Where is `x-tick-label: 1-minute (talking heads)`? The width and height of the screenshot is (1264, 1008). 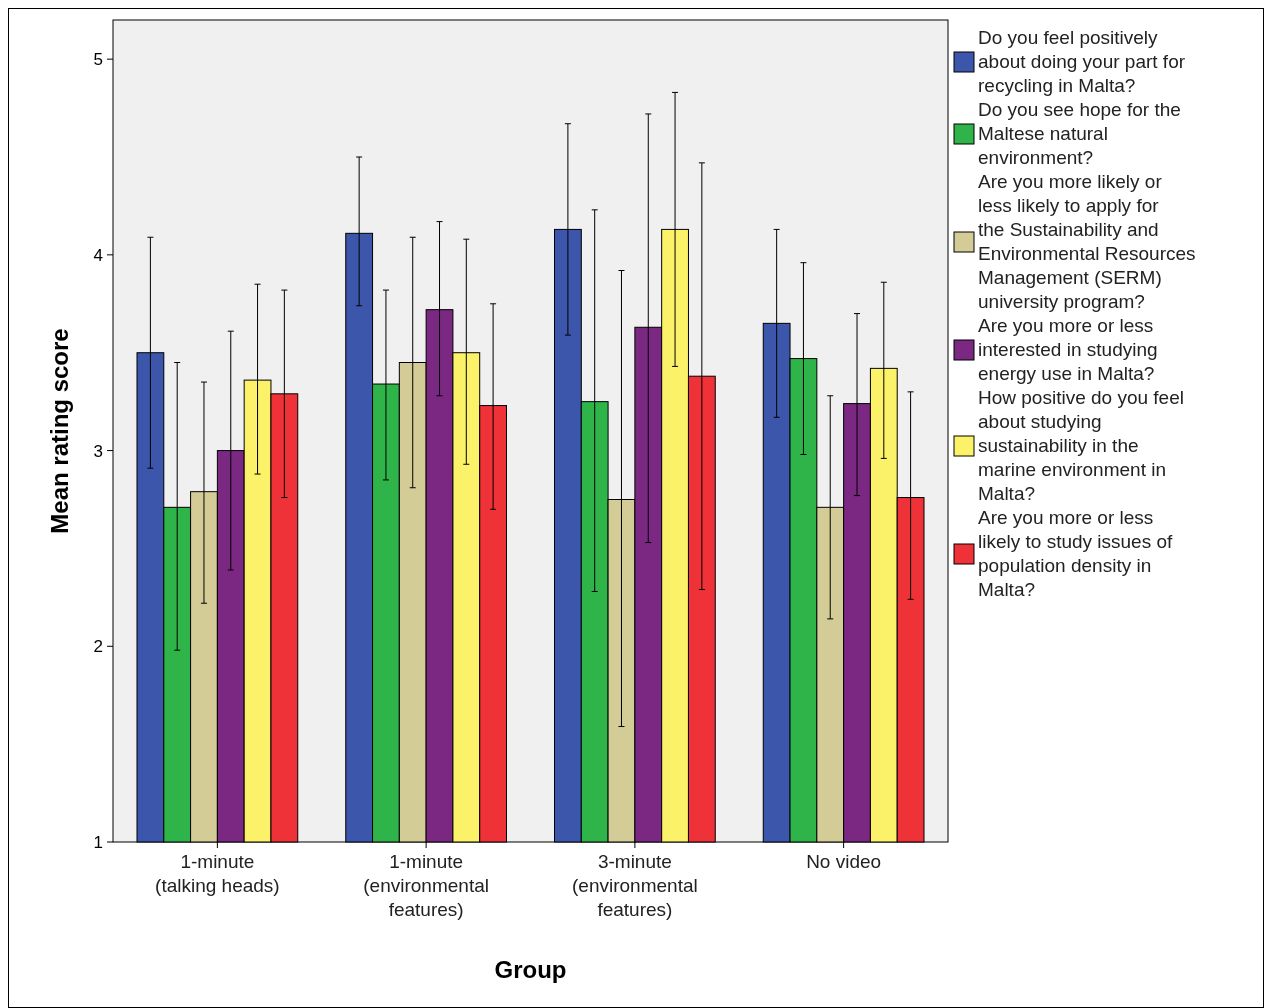
x-tick-label: 1-minute (talking heads) is located at coordinates (217, 873).